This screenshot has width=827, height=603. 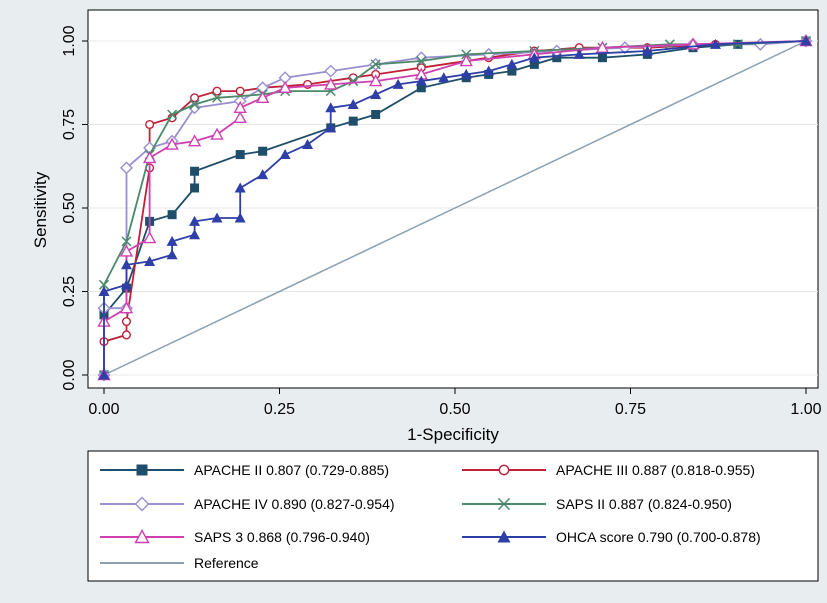 What do you see at coordinates (279, 409) in the screenshot?
I see `x-tick-label: 0.25` at bounding box center [279, 409].